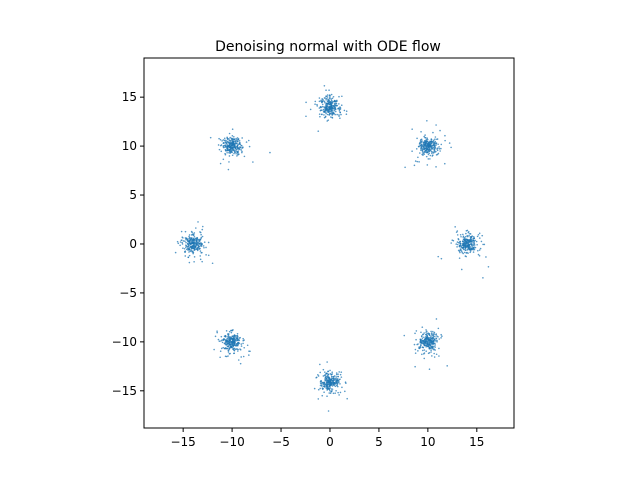 Image resolution: width=640 pixels, height=480 pixels. Describe the element at coordinates (281, 442) in the screenshot. I see `x-tick-label: −5` at that location.